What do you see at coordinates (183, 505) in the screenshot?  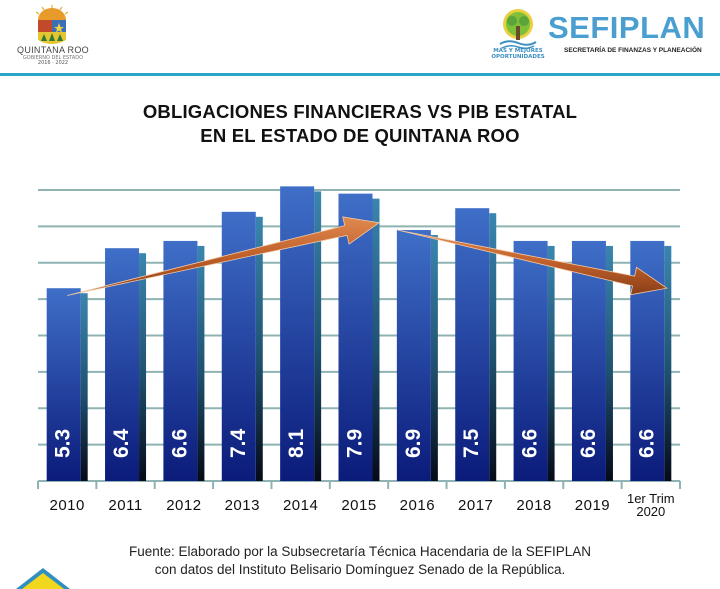 I see `x-tick-label: 2012` at bounding box center [183, 505].